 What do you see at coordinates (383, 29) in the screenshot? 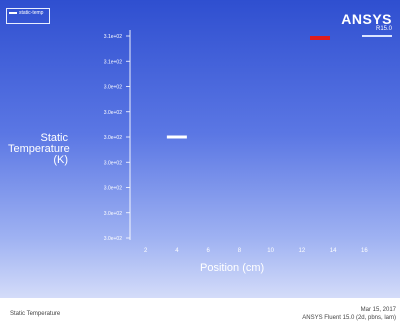
I see `logo-version: R15.0` at bounding box center [383, 29].